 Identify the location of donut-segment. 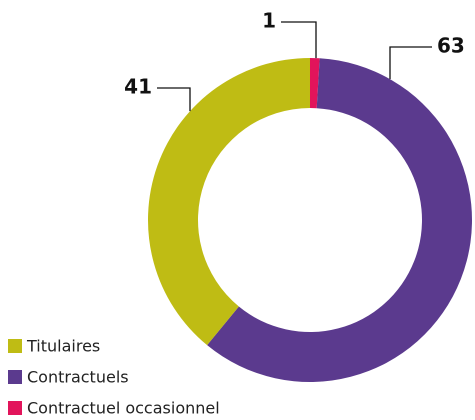
(315, 83).